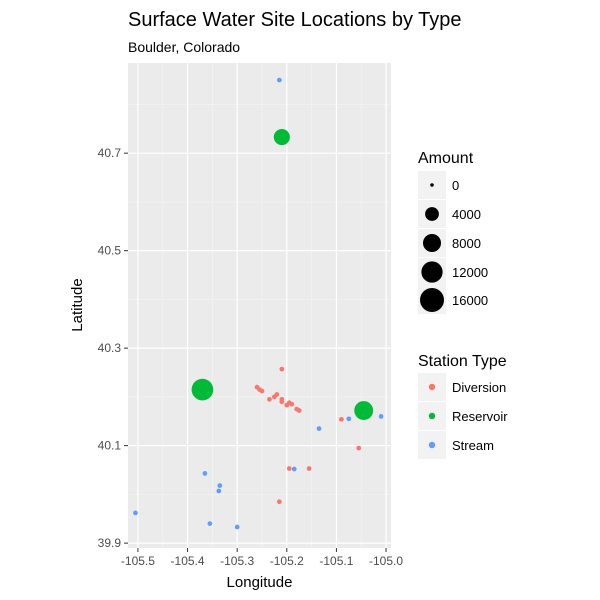 This screenshot has height=600, width=600. Describe the element at coordinates (432, 445) in the screenshot. I see `color-legend-dot-stream` at that location.